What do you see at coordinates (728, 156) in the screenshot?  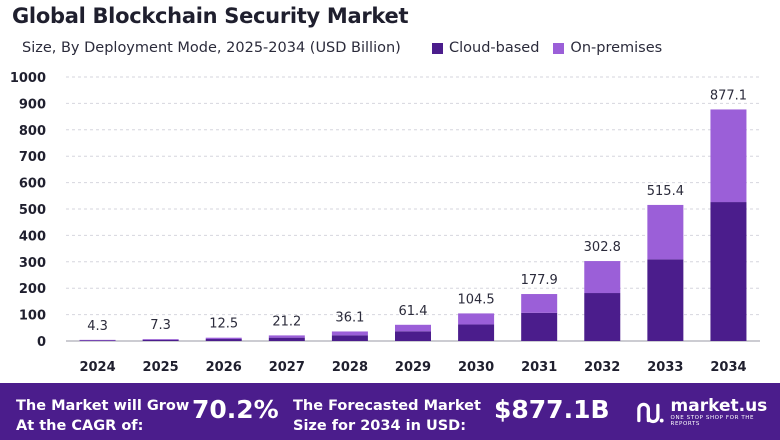 I see `bar-onprem-2034` at bounding box center [728, 156].